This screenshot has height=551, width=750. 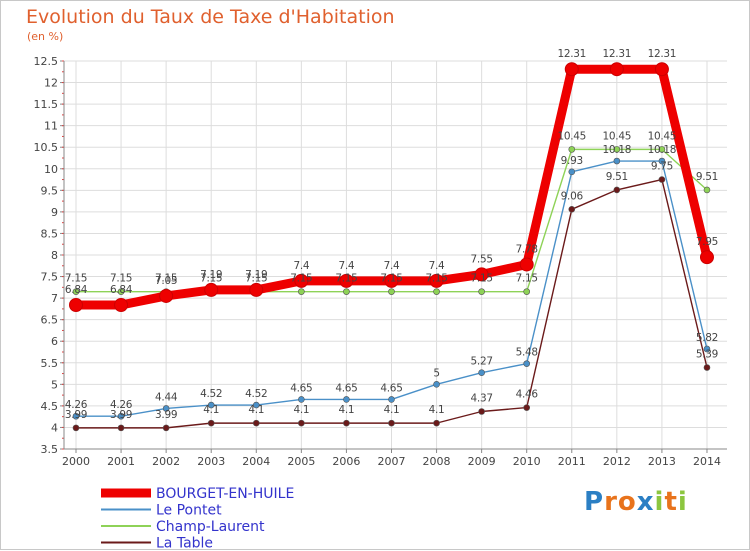 I want to click on logo-letter: x, so click(x=646, y=502).